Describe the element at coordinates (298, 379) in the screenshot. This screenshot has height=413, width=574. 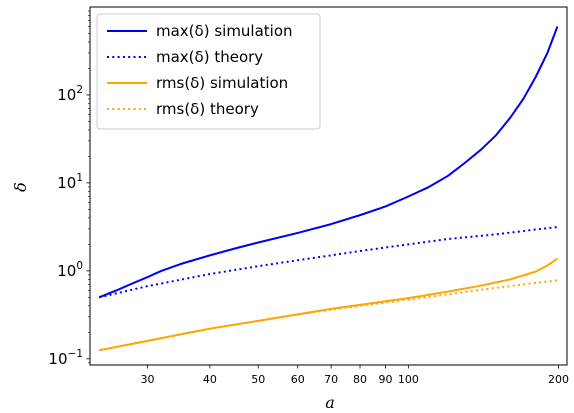
I see `x-tick-label: 60` at that location.